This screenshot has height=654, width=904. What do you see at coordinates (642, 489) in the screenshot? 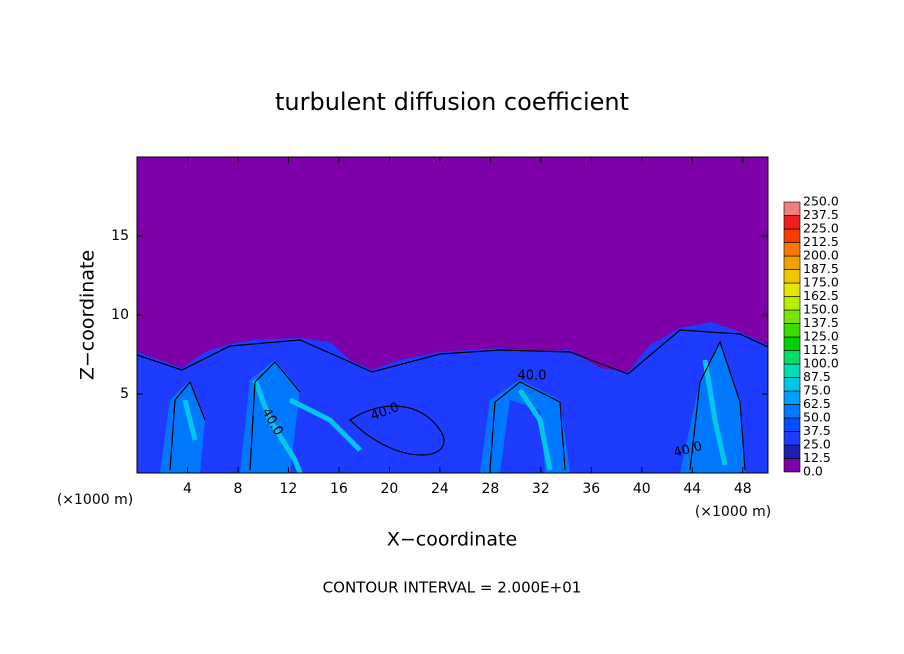
I see `x-tick-label: 40` at bounding box center [642, 489].